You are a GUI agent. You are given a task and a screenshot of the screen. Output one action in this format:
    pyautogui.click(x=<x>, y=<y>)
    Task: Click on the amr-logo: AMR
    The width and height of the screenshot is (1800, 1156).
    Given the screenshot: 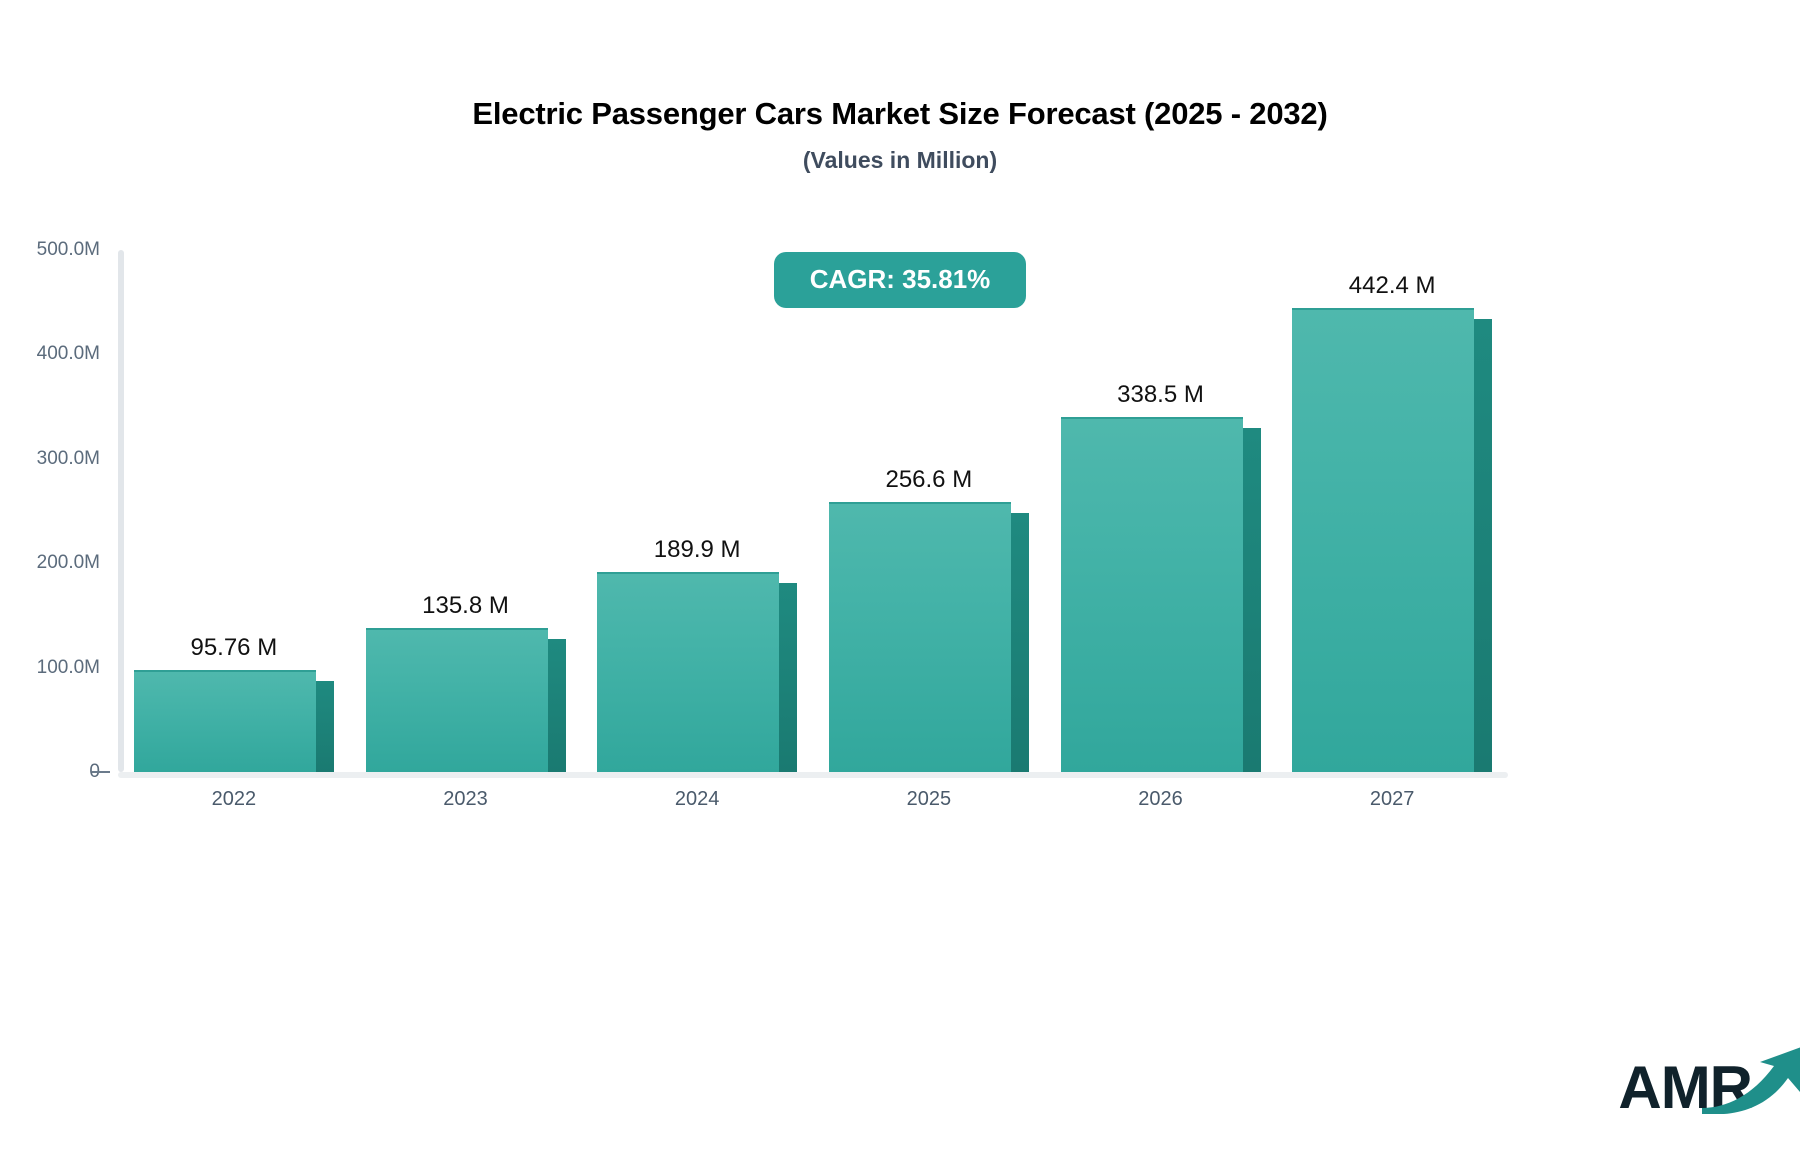 What is the action you would take?
    pyautogui.click(x=1709, y=1082)
    